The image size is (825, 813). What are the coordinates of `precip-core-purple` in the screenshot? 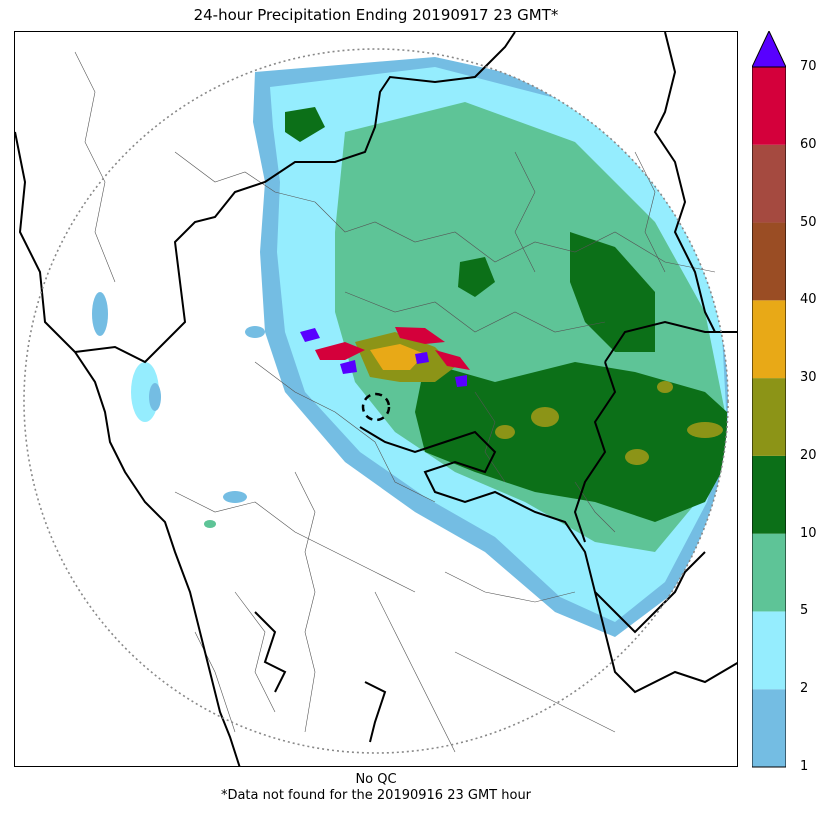 It's located at (383, 357).